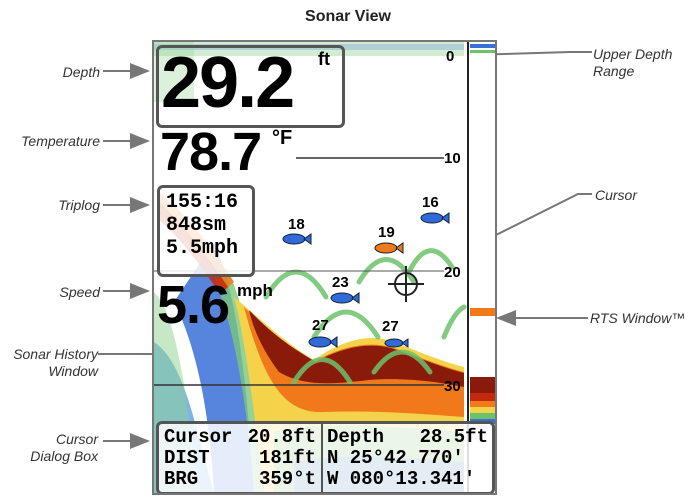 This screenshot has width=696, height=499. I want to click on speed-unit: mph, so click(255, 290).